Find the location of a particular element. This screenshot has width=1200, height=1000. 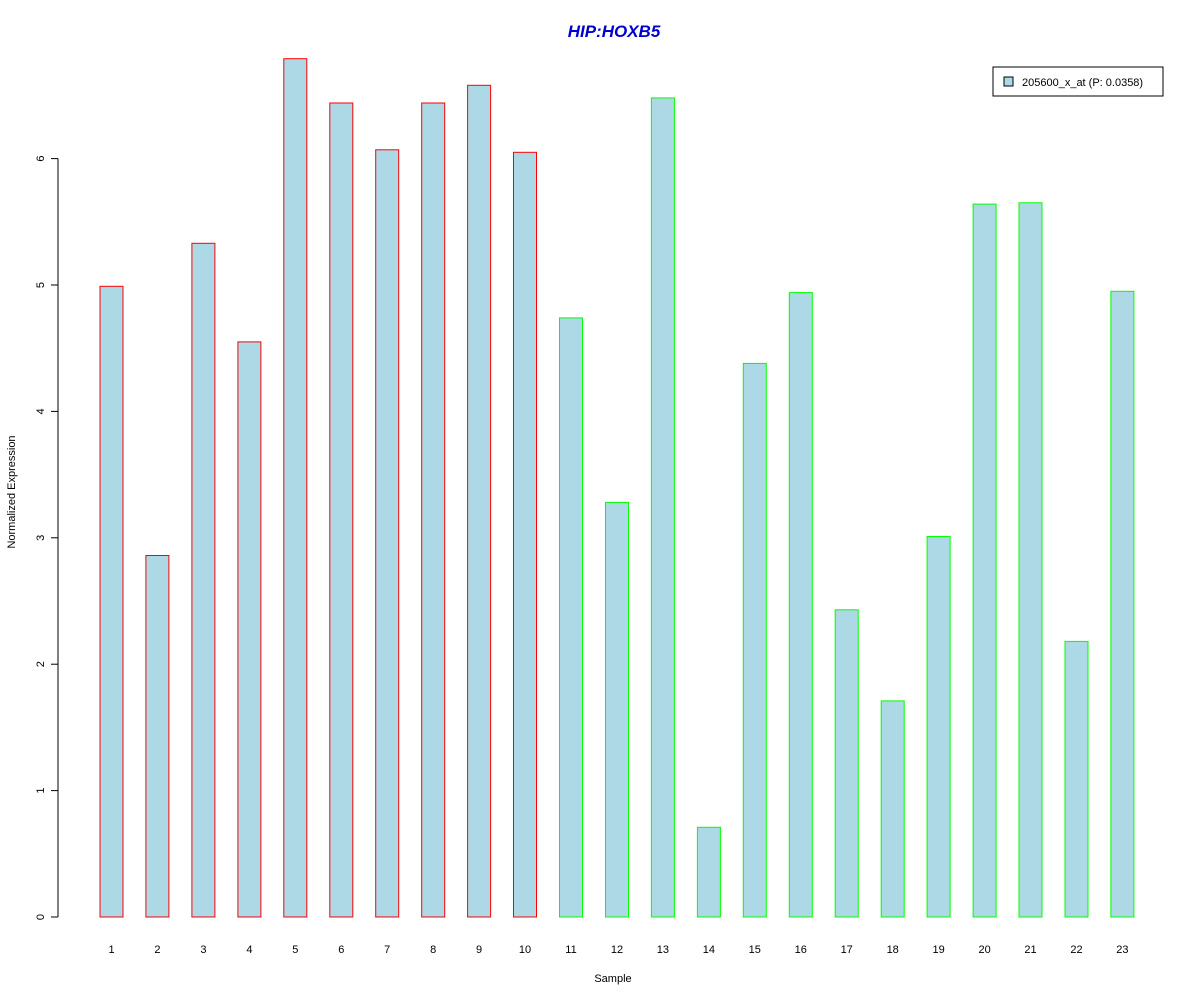

x-tick-label: 14 is located at coordinates (709, 950).